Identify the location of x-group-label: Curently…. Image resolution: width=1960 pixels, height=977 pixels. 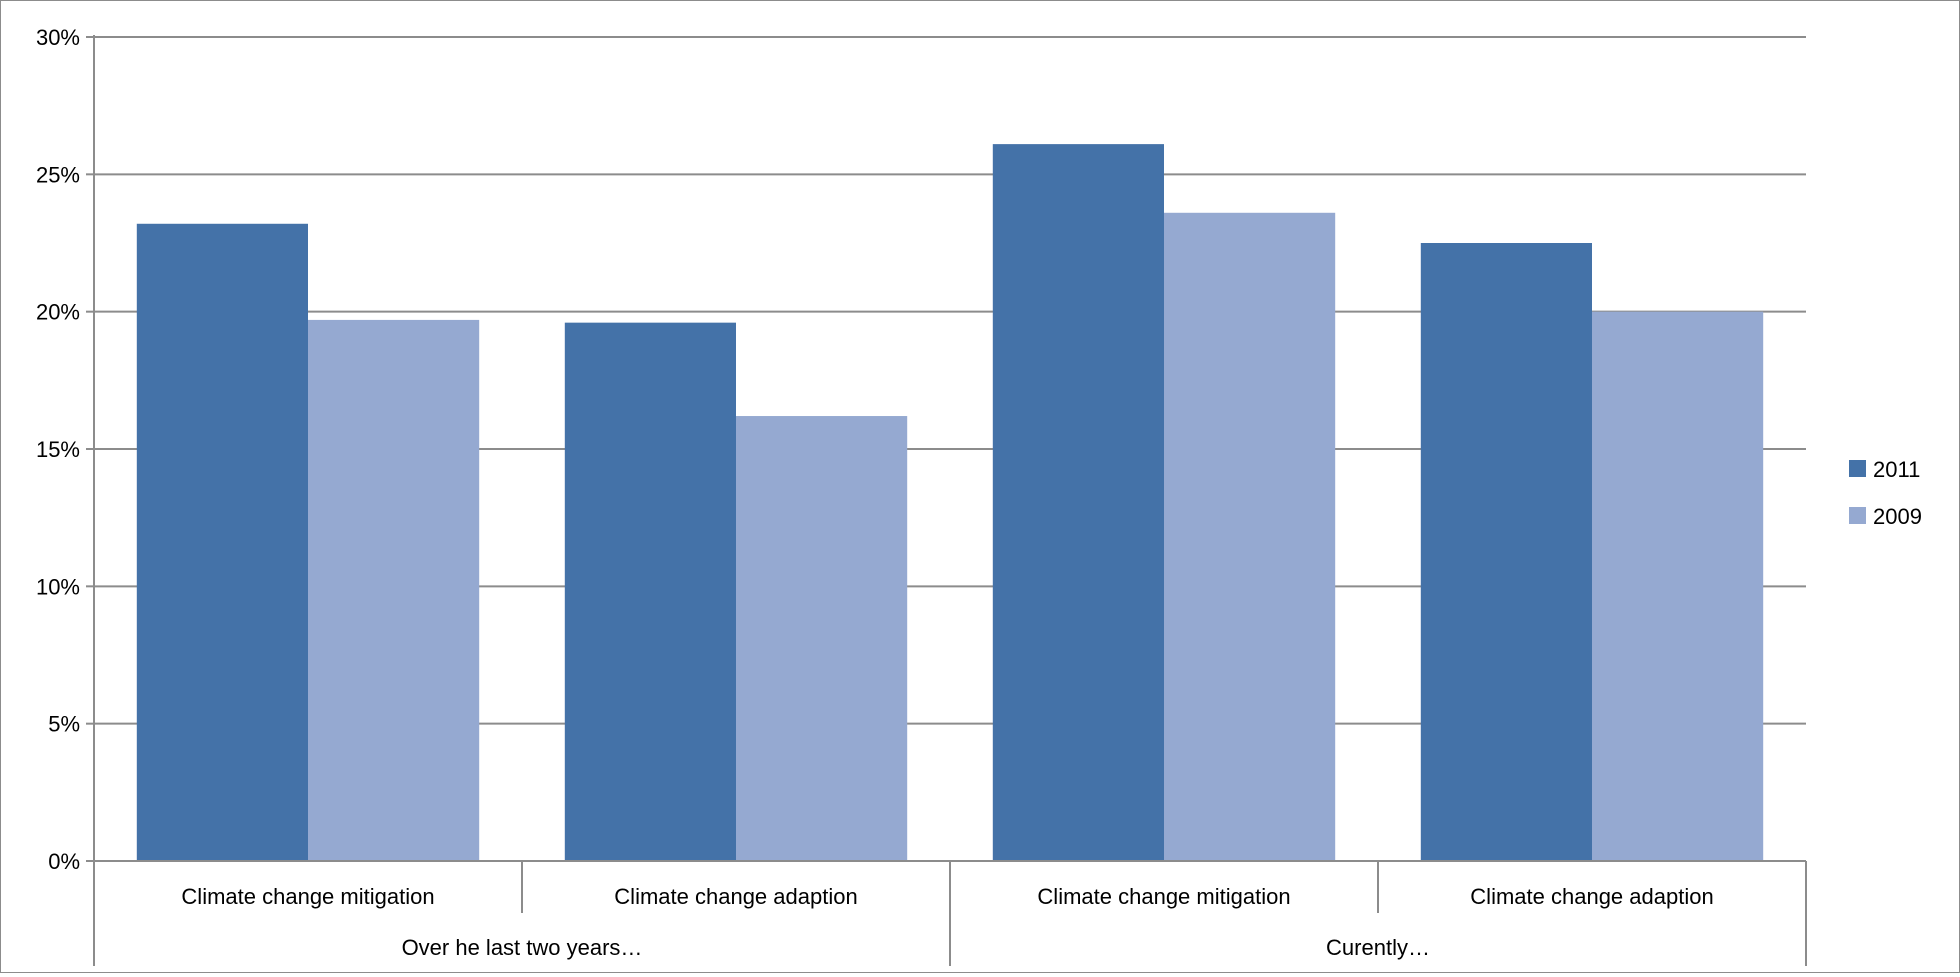
(1378, 947).